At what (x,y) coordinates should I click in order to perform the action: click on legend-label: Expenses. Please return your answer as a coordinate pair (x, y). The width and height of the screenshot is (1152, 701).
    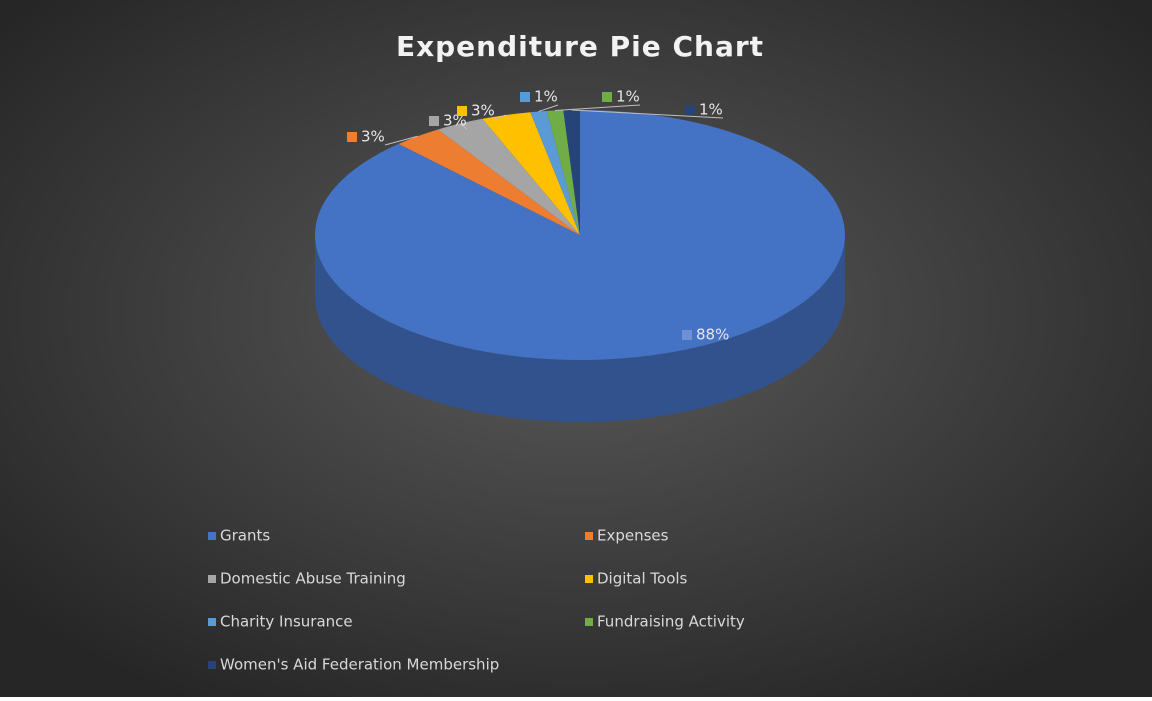
    Looking at the image, I should click on (633, 536).